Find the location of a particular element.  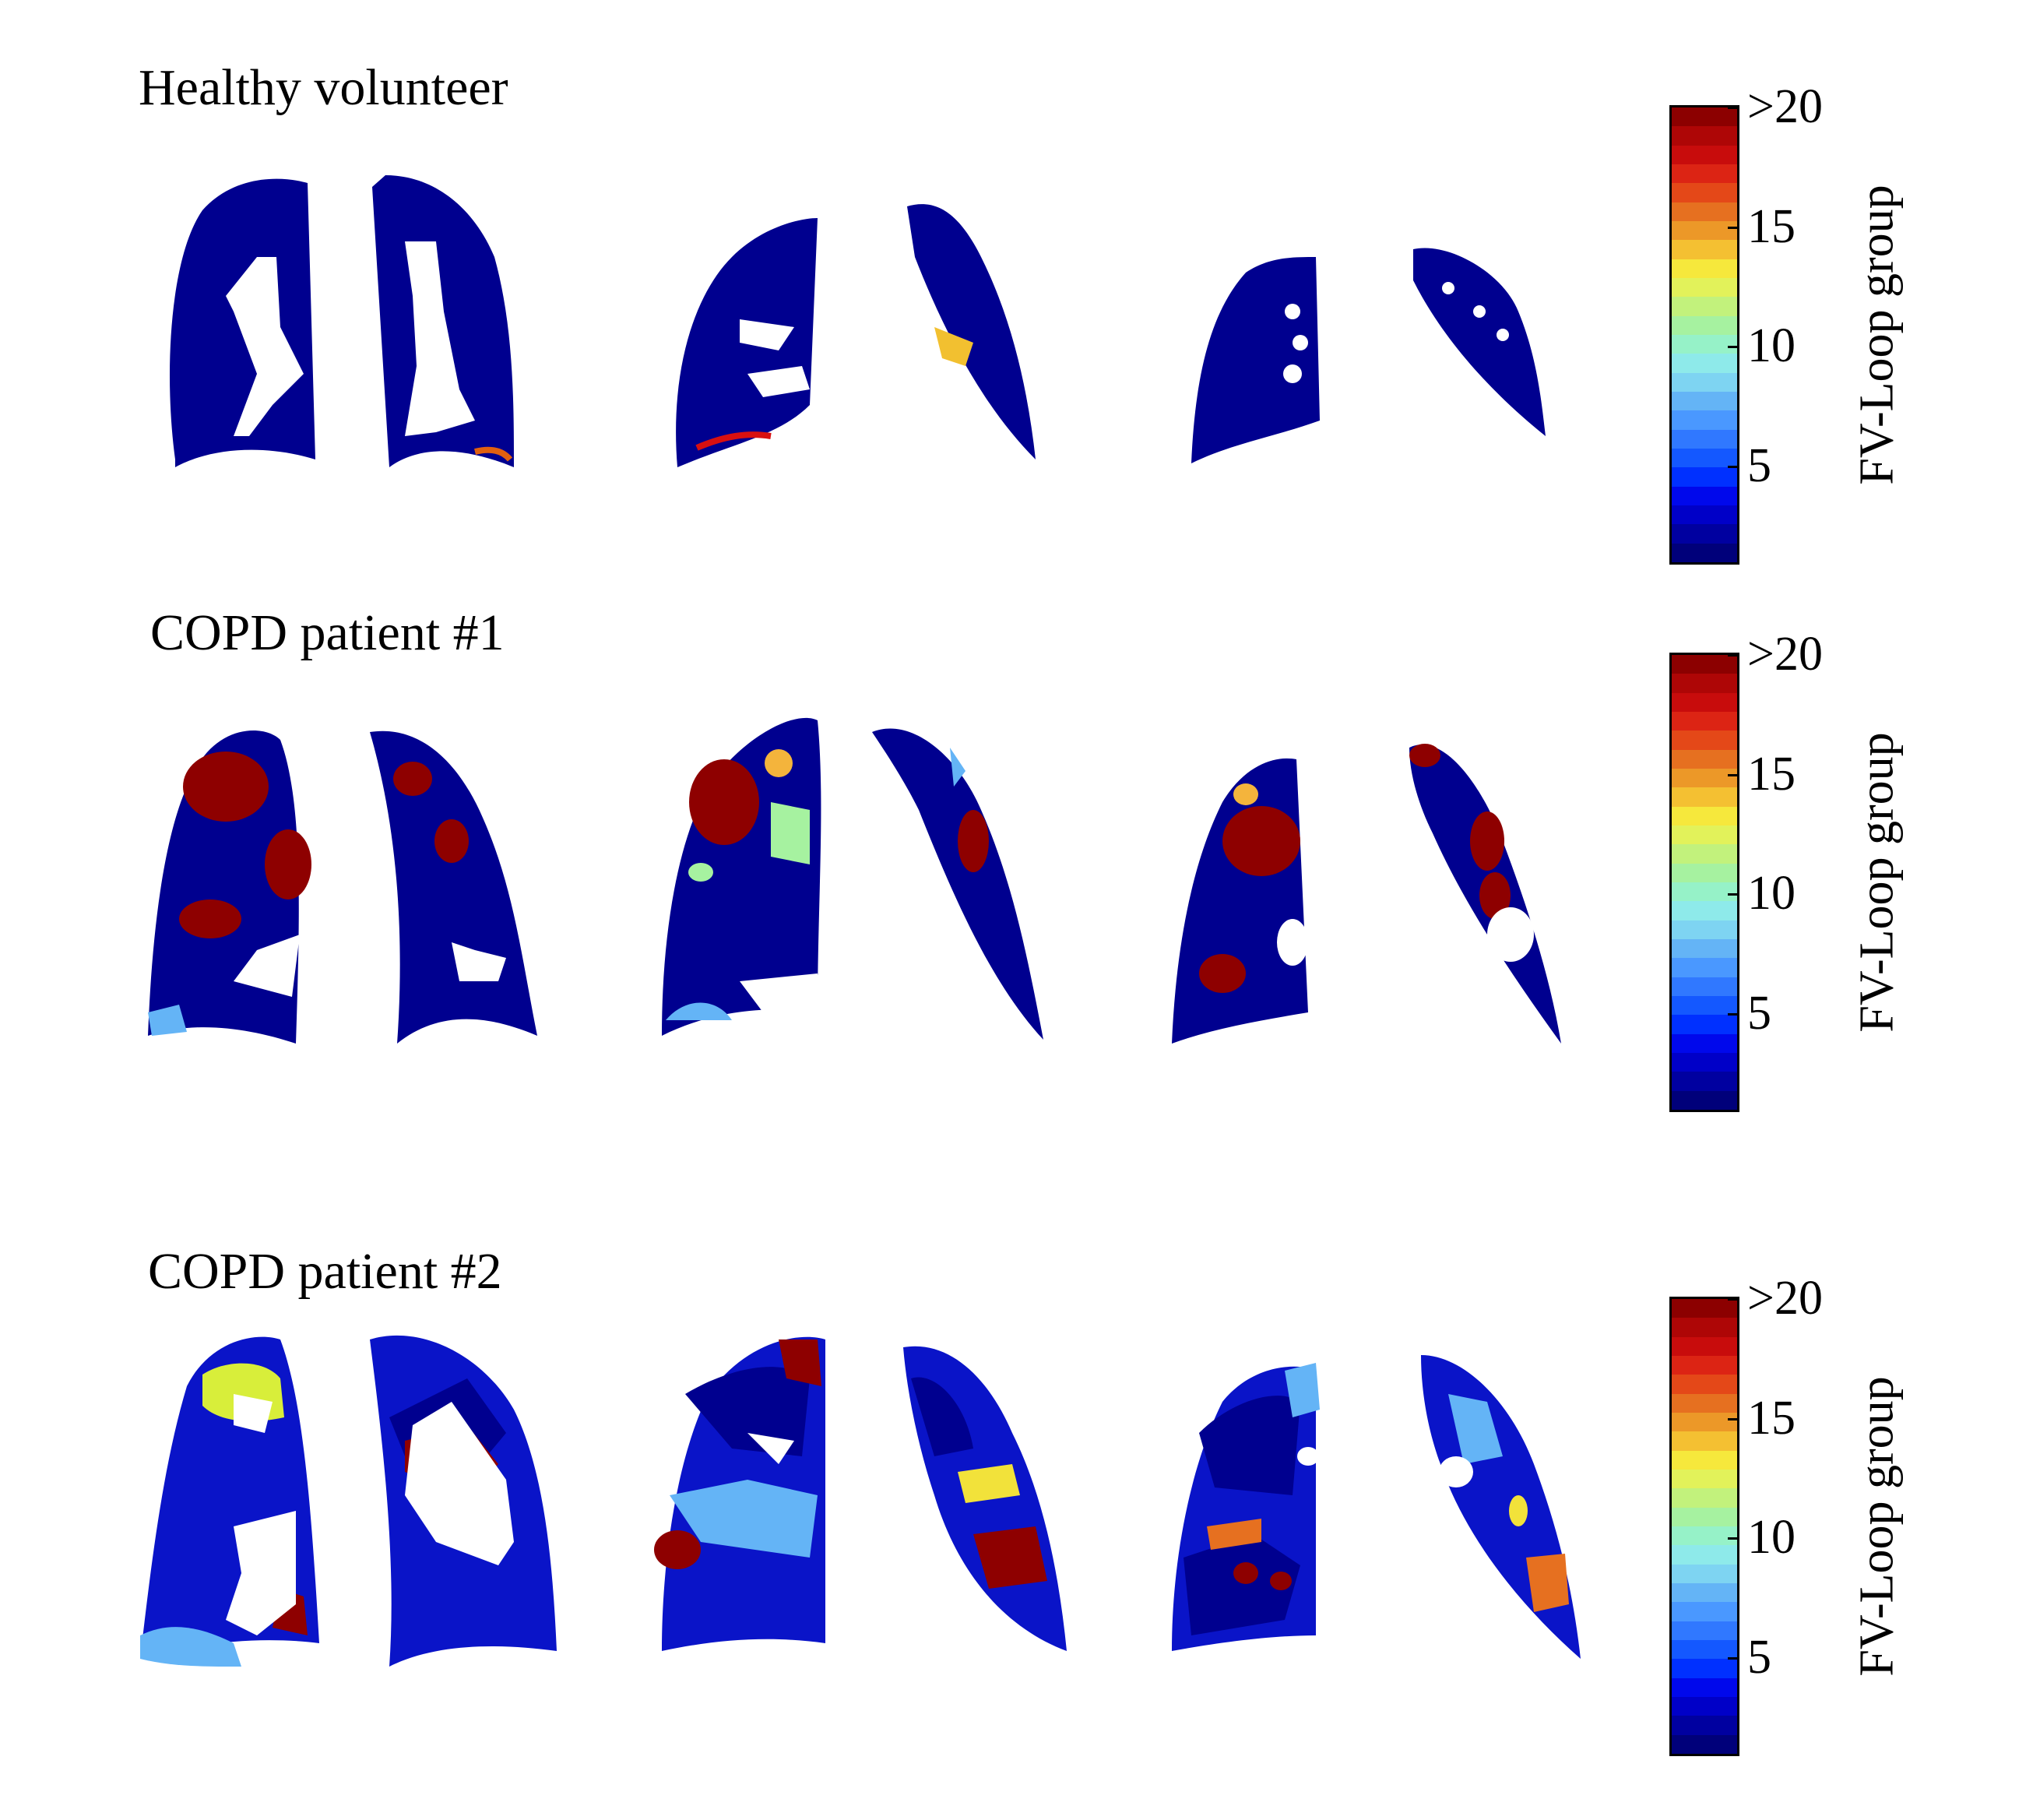

panel-title: COPD patient #1 is located at coordinates (327, 633).